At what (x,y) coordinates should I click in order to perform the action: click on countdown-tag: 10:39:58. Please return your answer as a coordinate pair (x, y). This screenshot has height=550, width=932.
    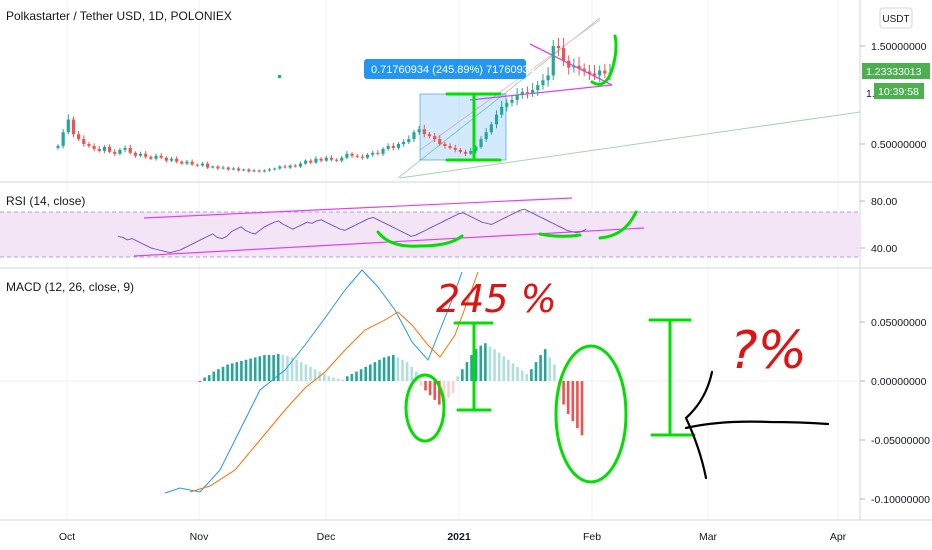
    Looking at the image, I should click on (899, 91).